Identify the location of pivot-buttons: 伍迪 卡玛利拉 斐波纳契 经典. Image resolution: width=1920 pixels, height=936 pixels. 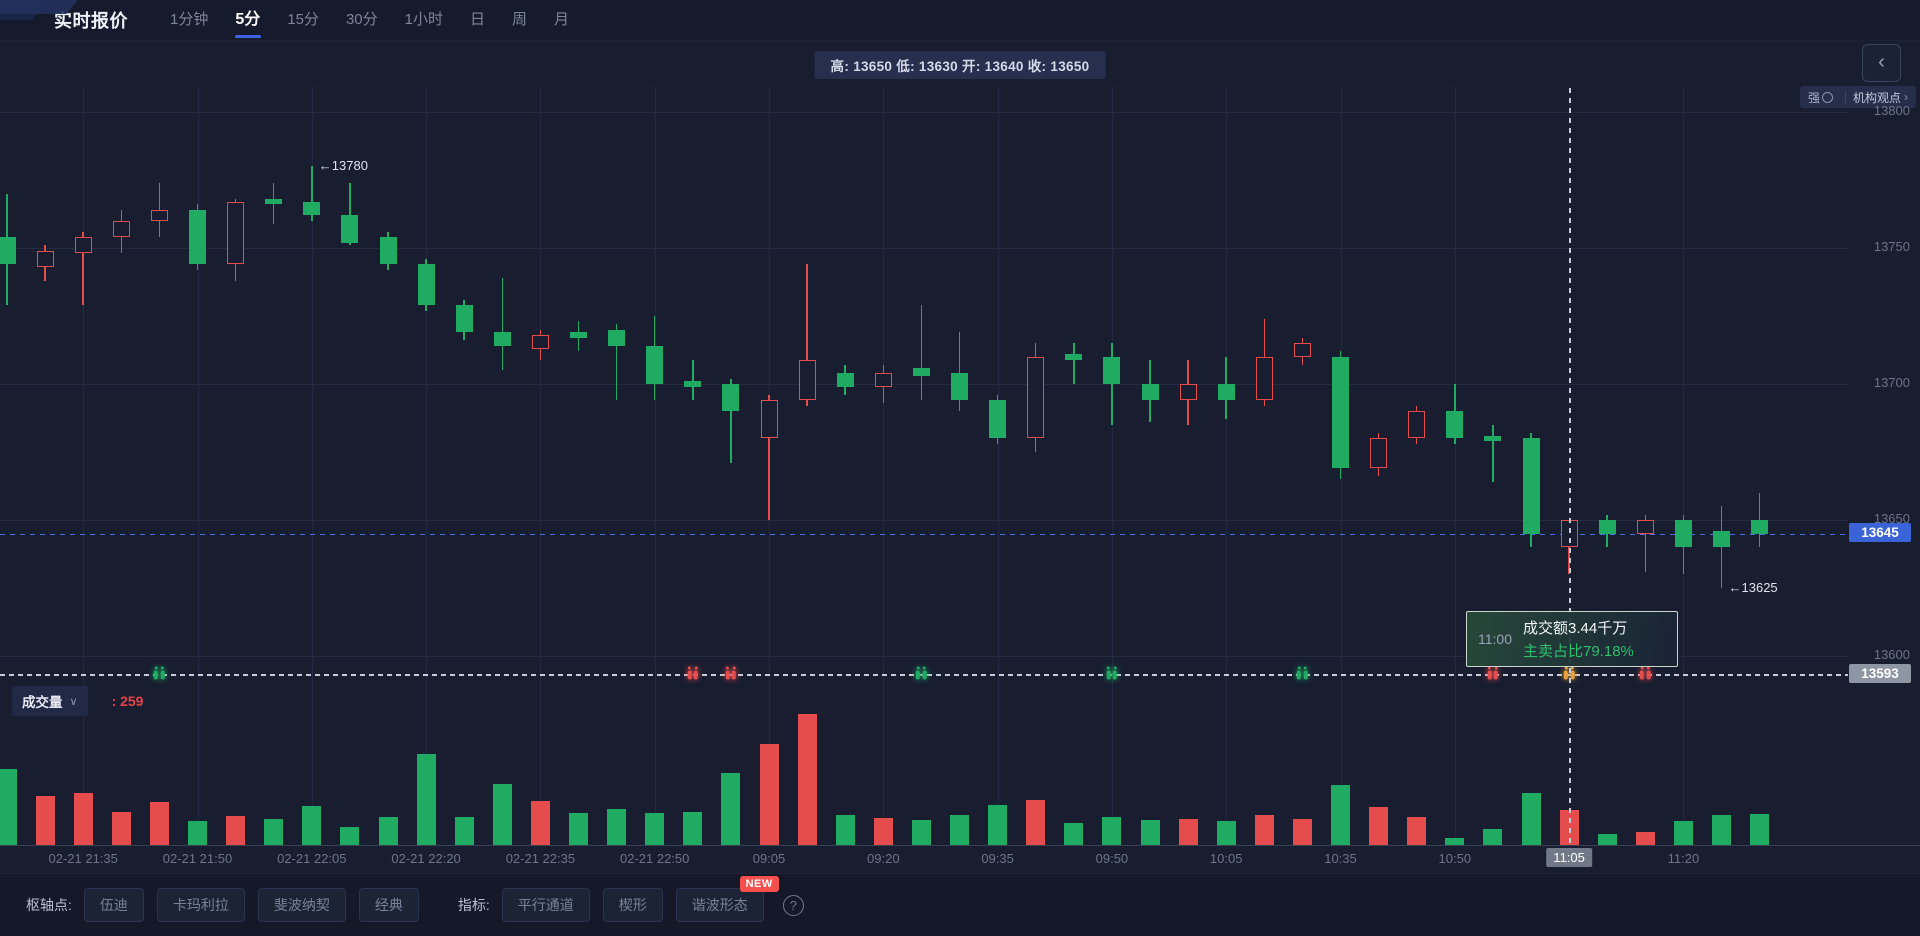
(257, 905).